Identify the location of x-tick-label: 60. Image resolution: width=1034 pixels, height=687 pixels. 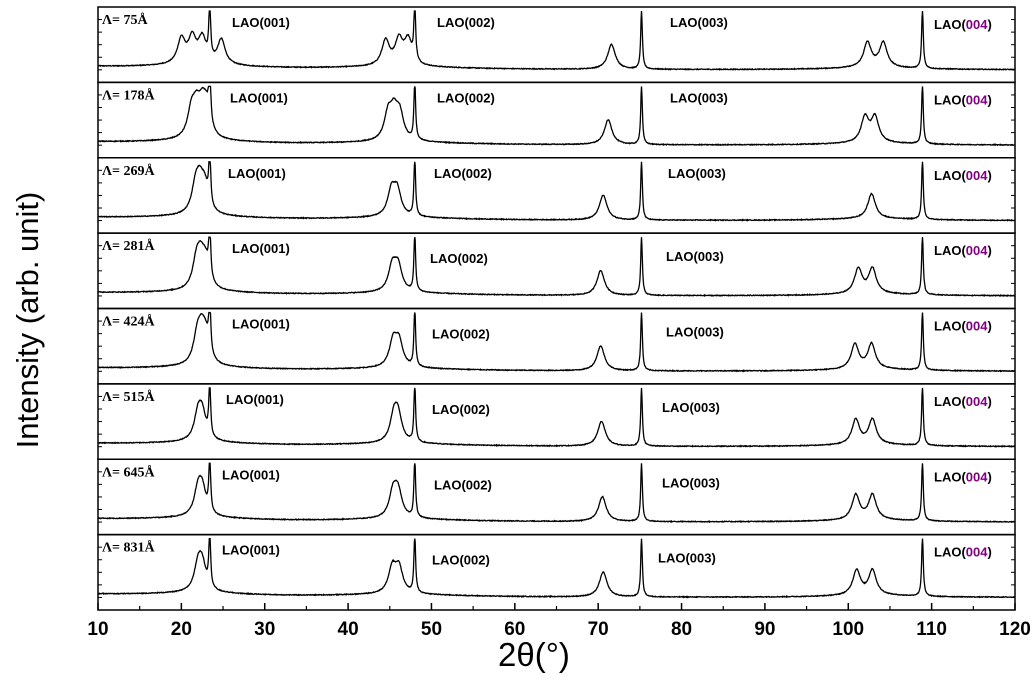
(514, 629).